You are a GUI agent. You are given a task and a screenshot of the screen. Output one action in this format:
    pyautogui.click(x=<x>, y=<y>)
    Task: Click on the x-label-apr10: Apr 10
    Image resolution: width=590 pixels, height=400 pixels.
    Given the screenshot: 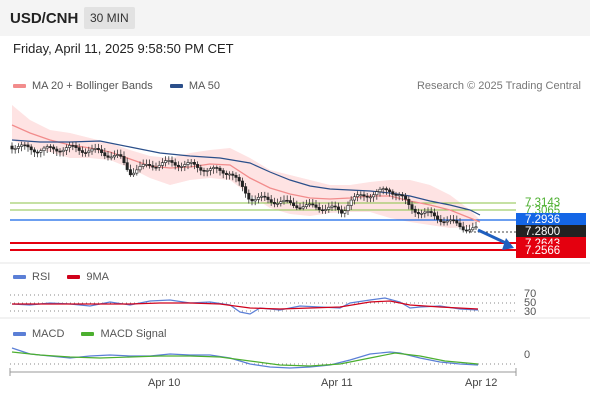 What is the action you would take?
    pyautogui.click(x=164, y=383)
    